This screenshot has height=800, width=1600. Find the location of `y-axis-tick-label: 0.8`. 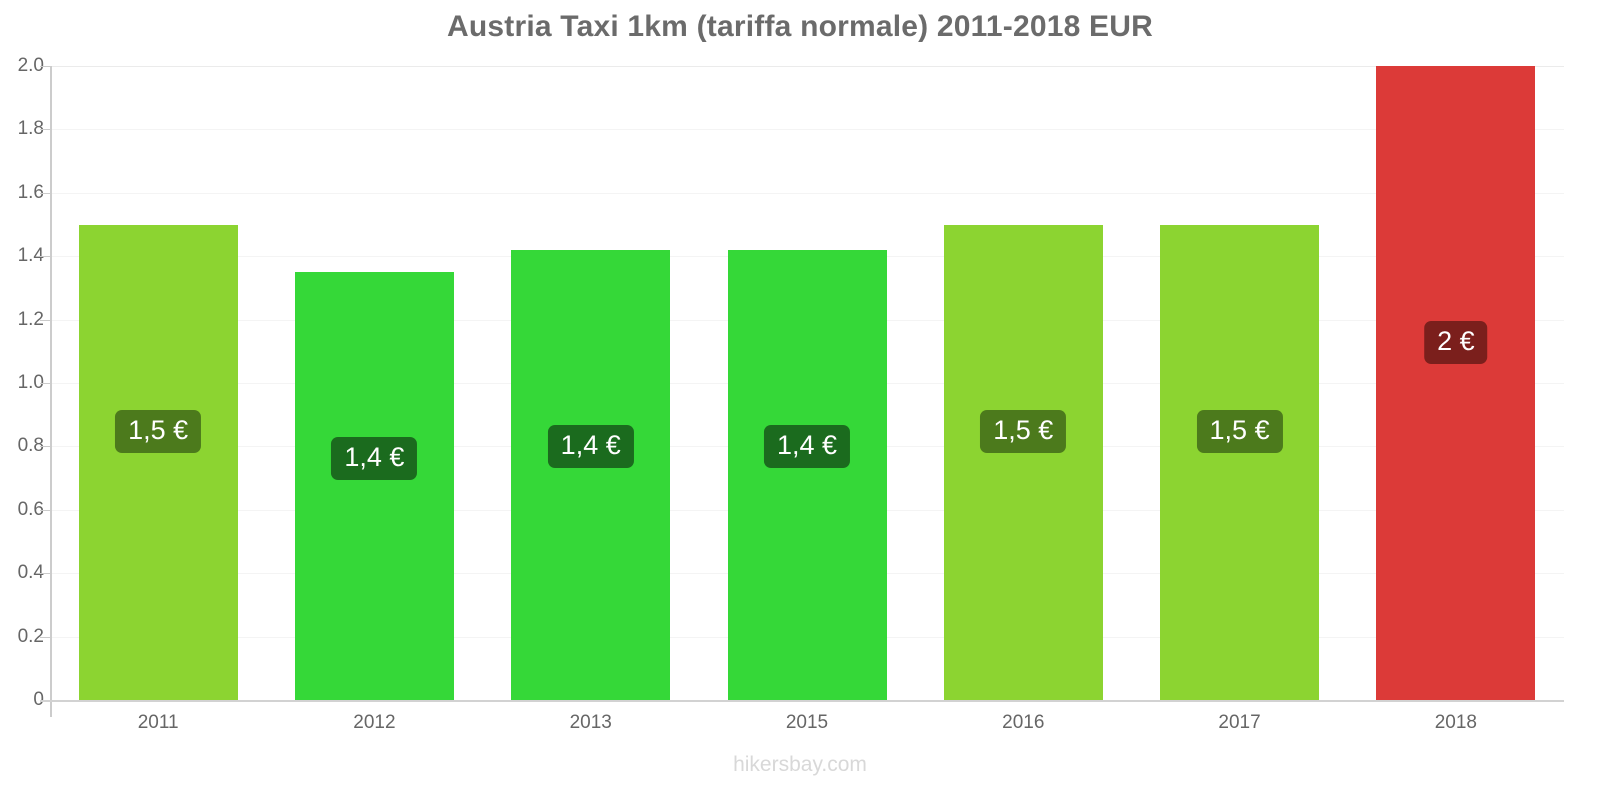

y-axis-tick-label: 0.8 is located at coordinates (30, 446).